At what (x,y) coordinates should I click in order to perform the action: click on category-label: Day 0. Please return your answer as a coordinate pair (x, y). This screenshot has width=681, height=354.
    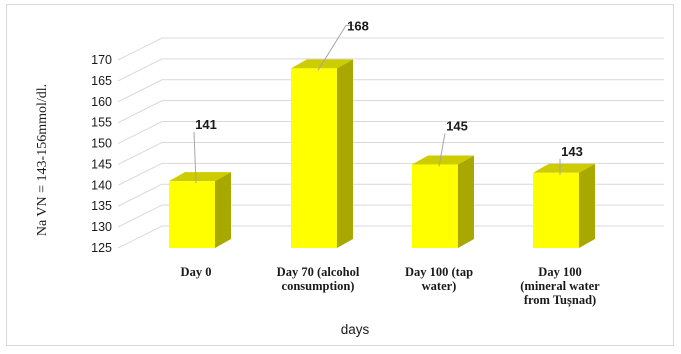
    Looking at the image, I should click on (196, 272).